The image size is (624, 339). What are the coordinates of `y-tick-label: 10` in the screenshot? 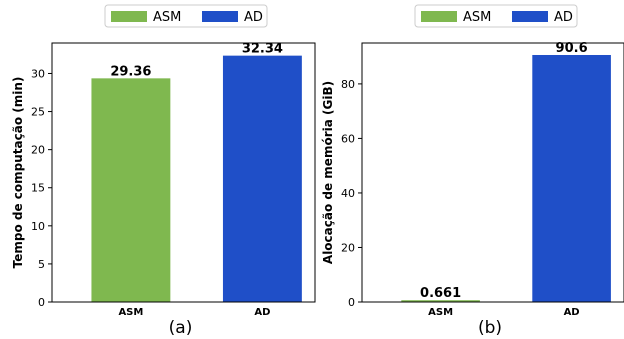 It's located at (38, 226).